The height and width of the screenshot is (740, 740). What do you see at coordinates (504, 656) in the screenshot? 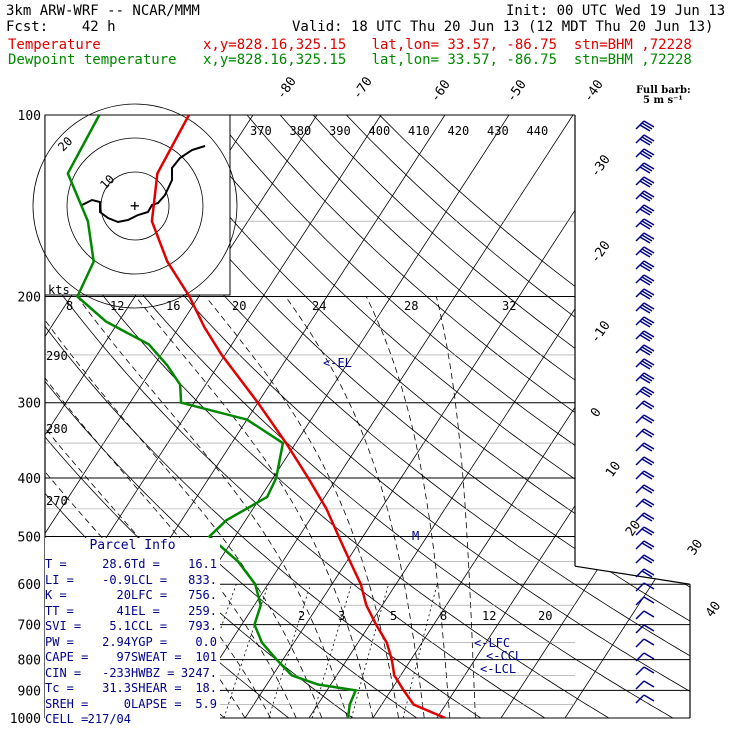
I see `level-marker-label: <-CCL` at bounding box center [504, 656].